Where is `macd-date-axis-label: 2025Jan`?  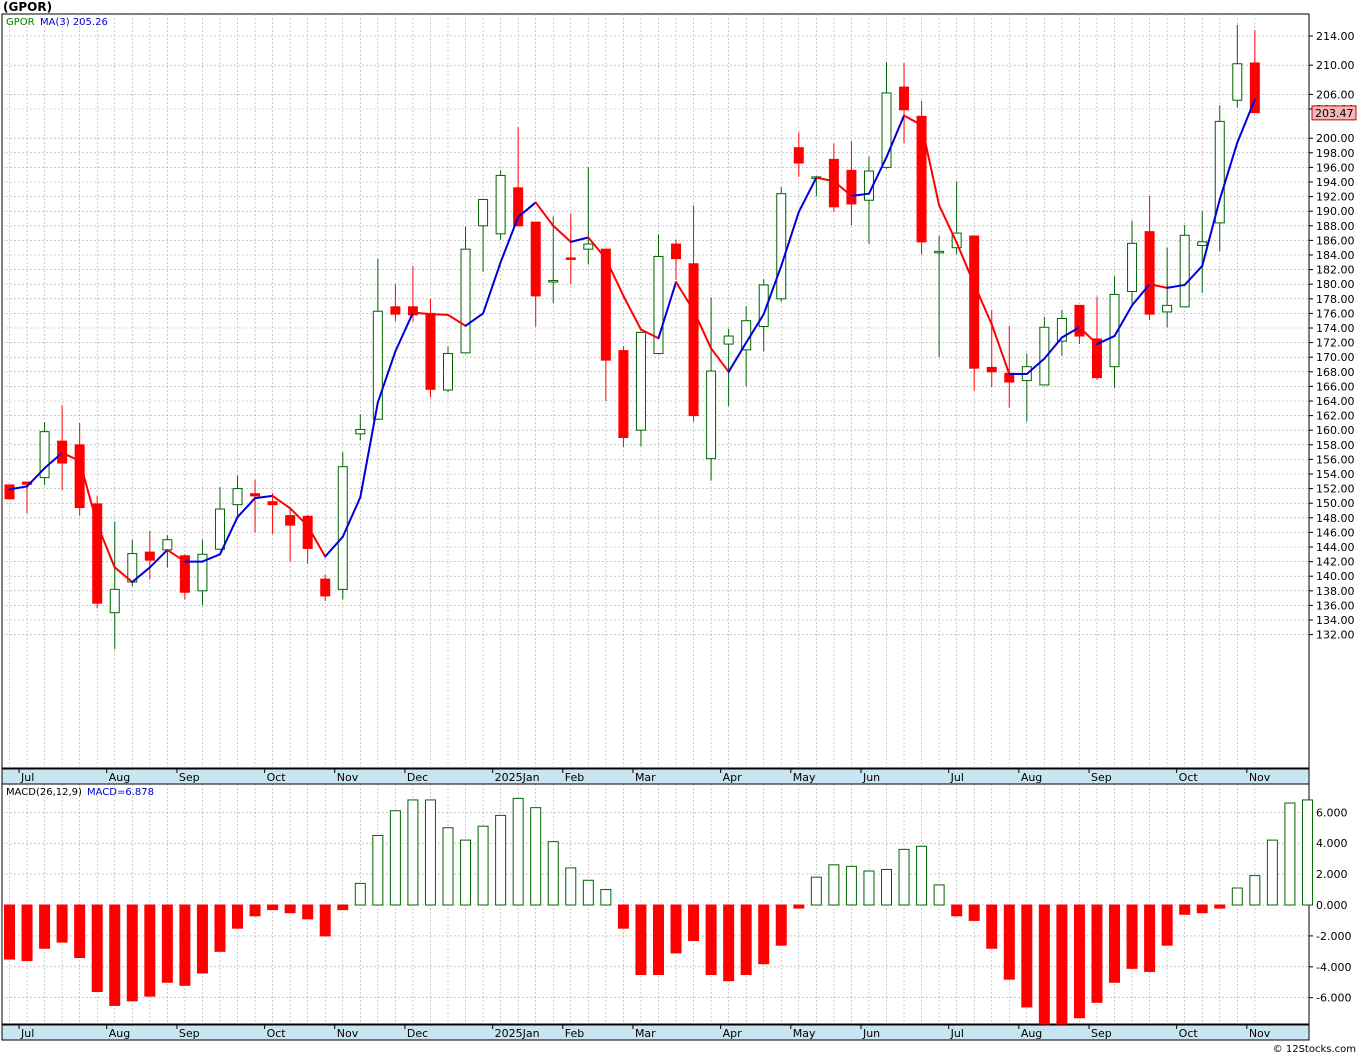
macd-date-axis-label: 2025Jan is located at coordinates (517, 1033).